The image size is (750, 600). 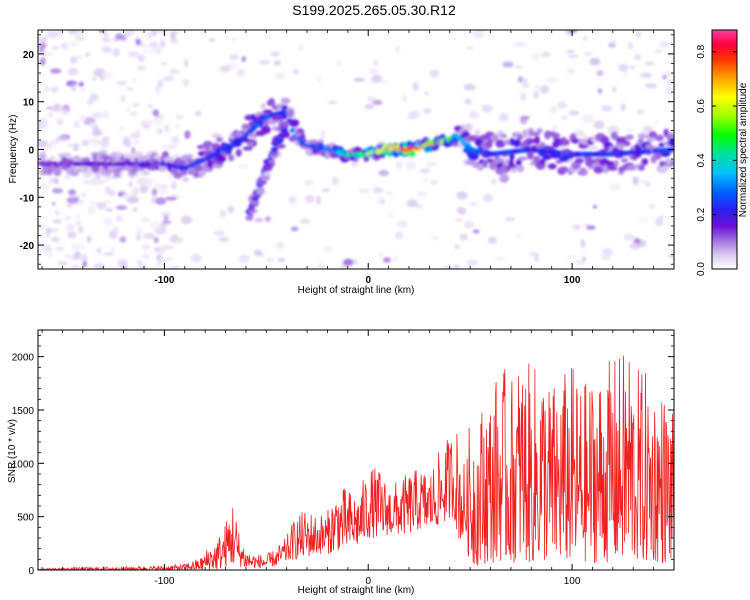 What do you see at coordinates (701, 106) in the screenshot?
I see `colorbar-tick-label: 0.6` at bounding box center [701, 106].